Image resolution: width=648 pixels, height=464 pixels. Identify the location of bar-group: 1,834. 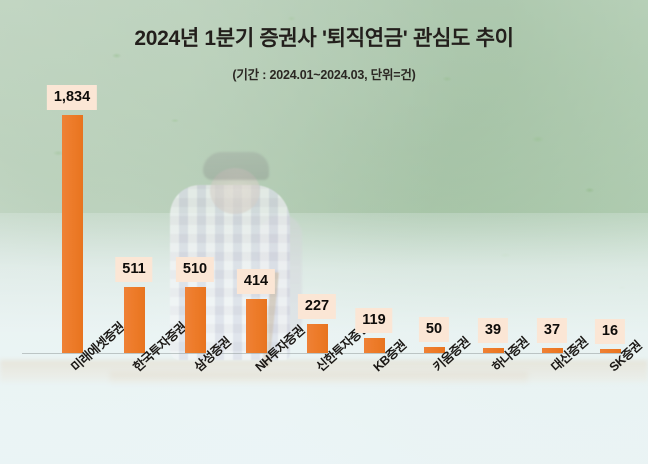
(72, 218).